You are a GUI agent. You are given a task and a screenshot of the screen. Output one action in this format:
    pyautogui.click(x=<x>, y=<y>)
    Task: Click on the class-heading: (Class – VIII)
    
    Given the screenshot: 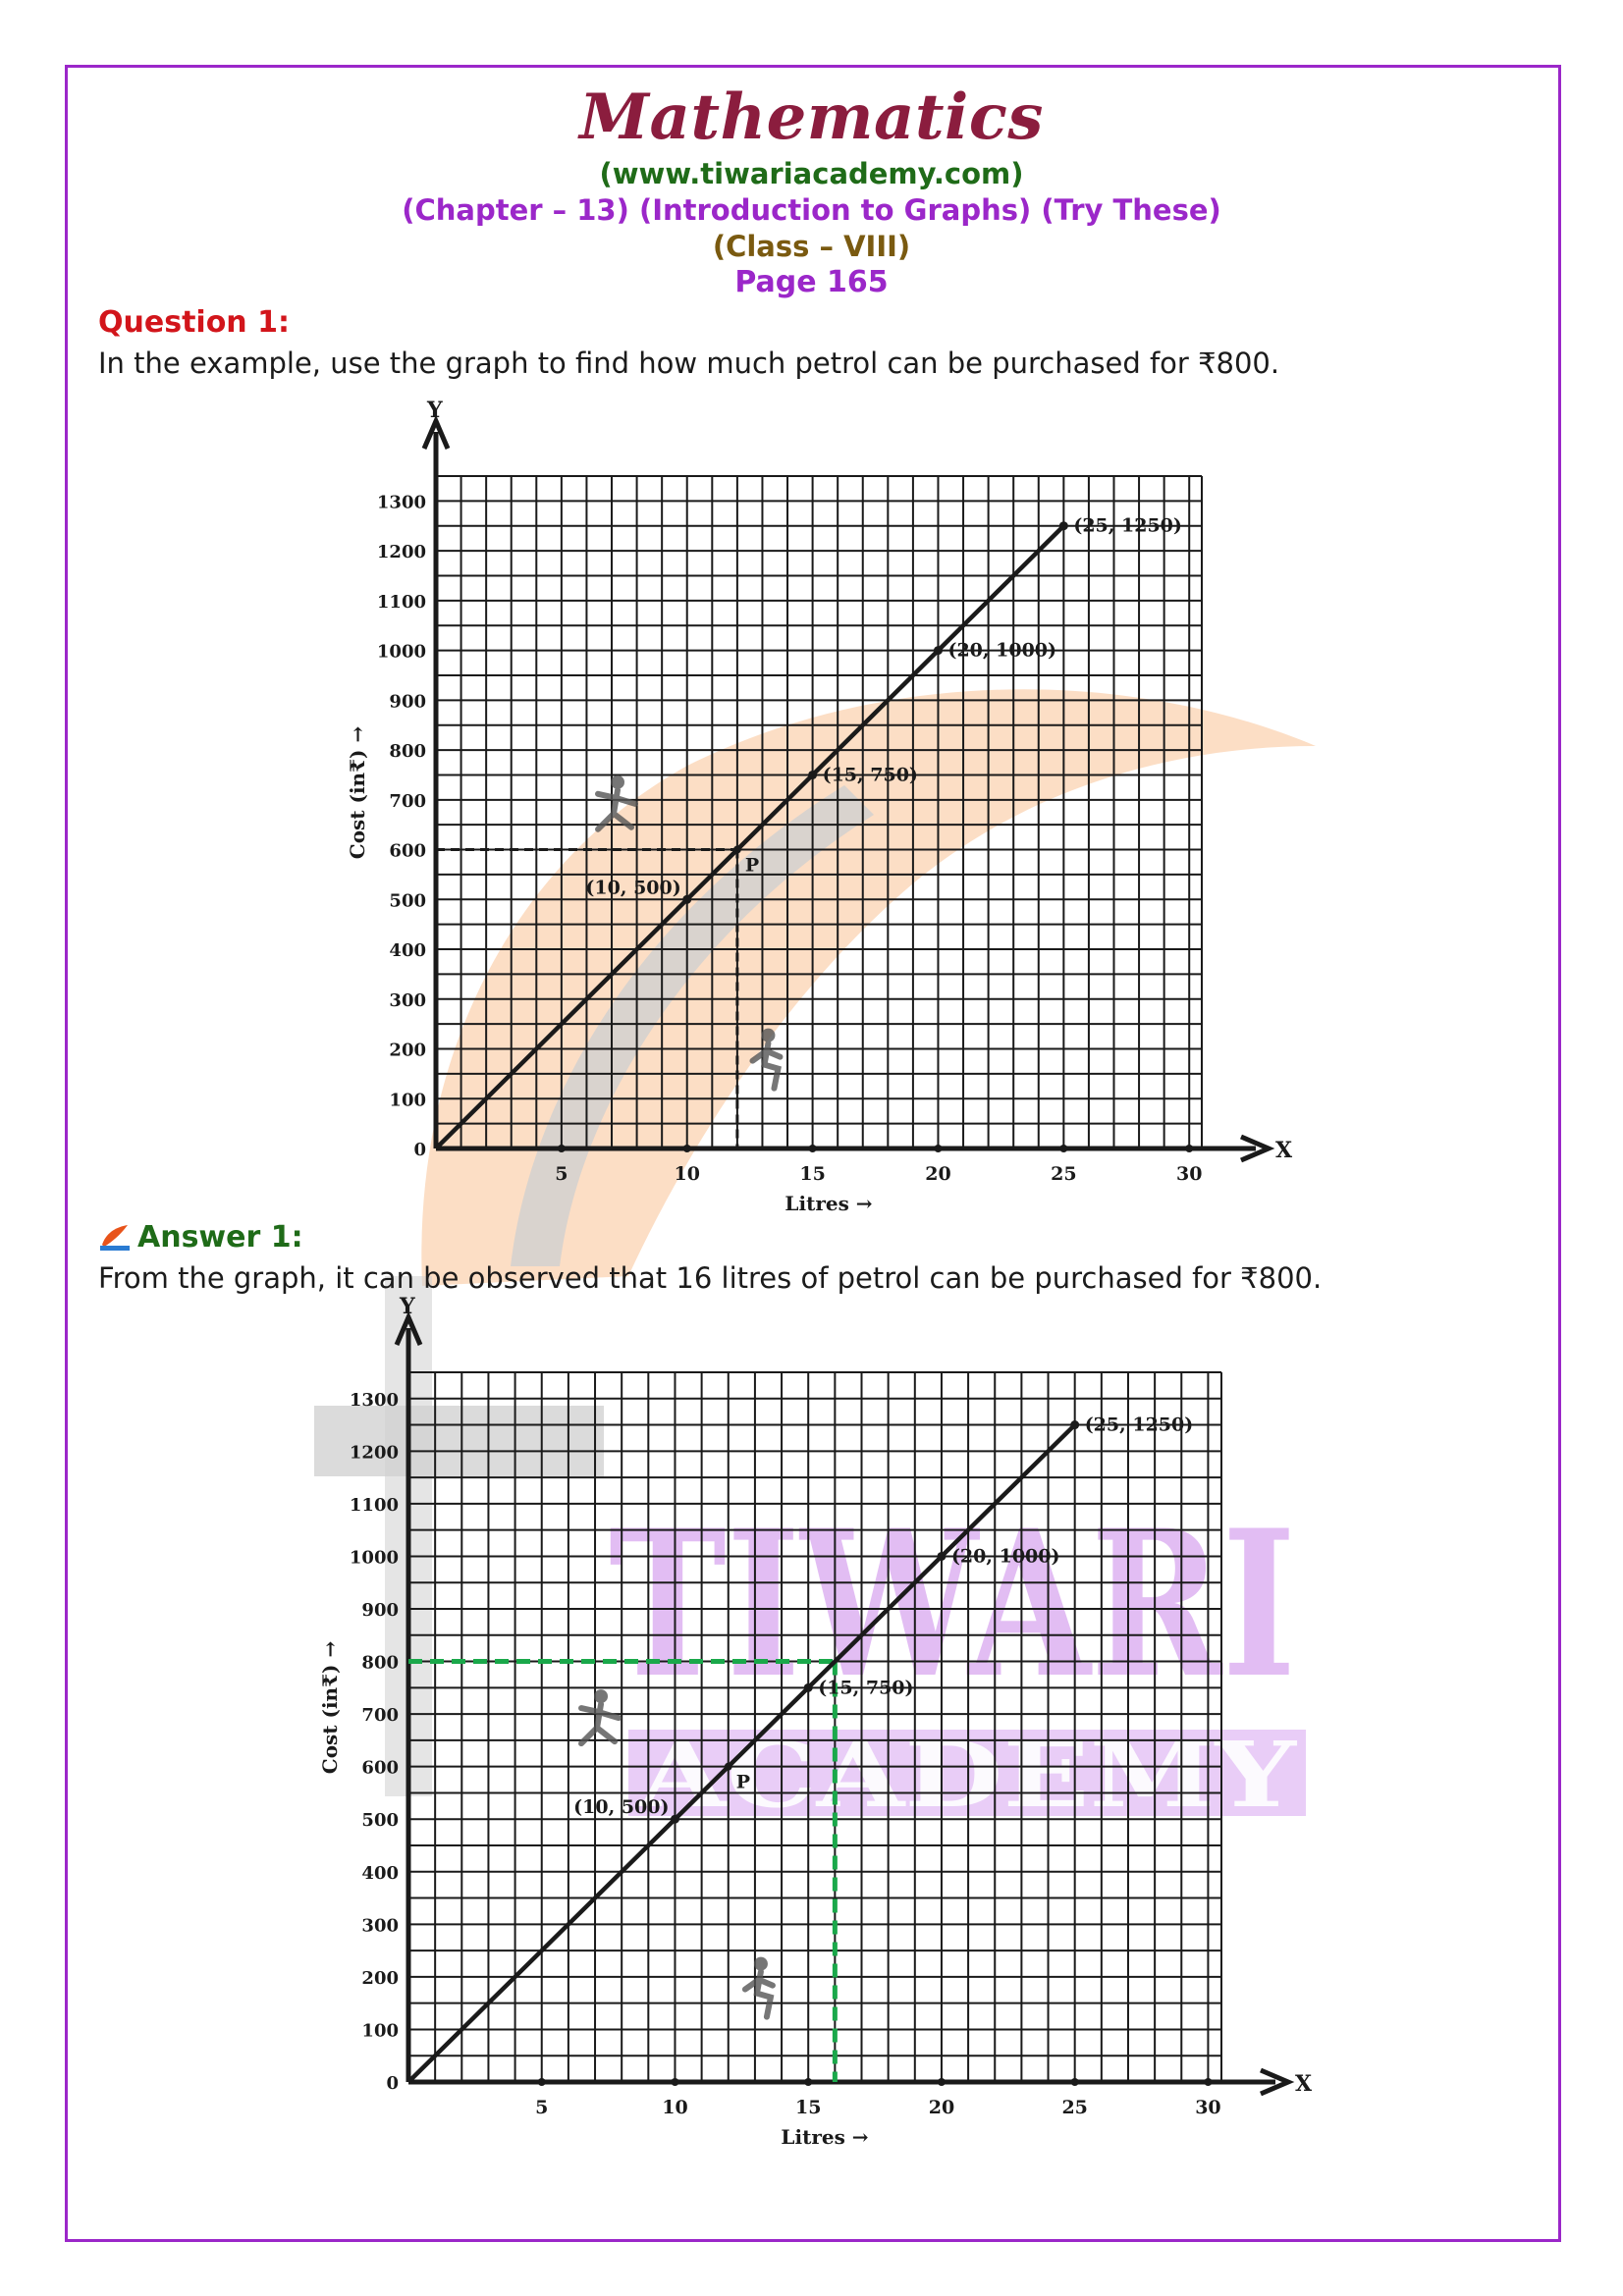 What is the action you would take?
    pyautogui.click(x=811, y=247)
    